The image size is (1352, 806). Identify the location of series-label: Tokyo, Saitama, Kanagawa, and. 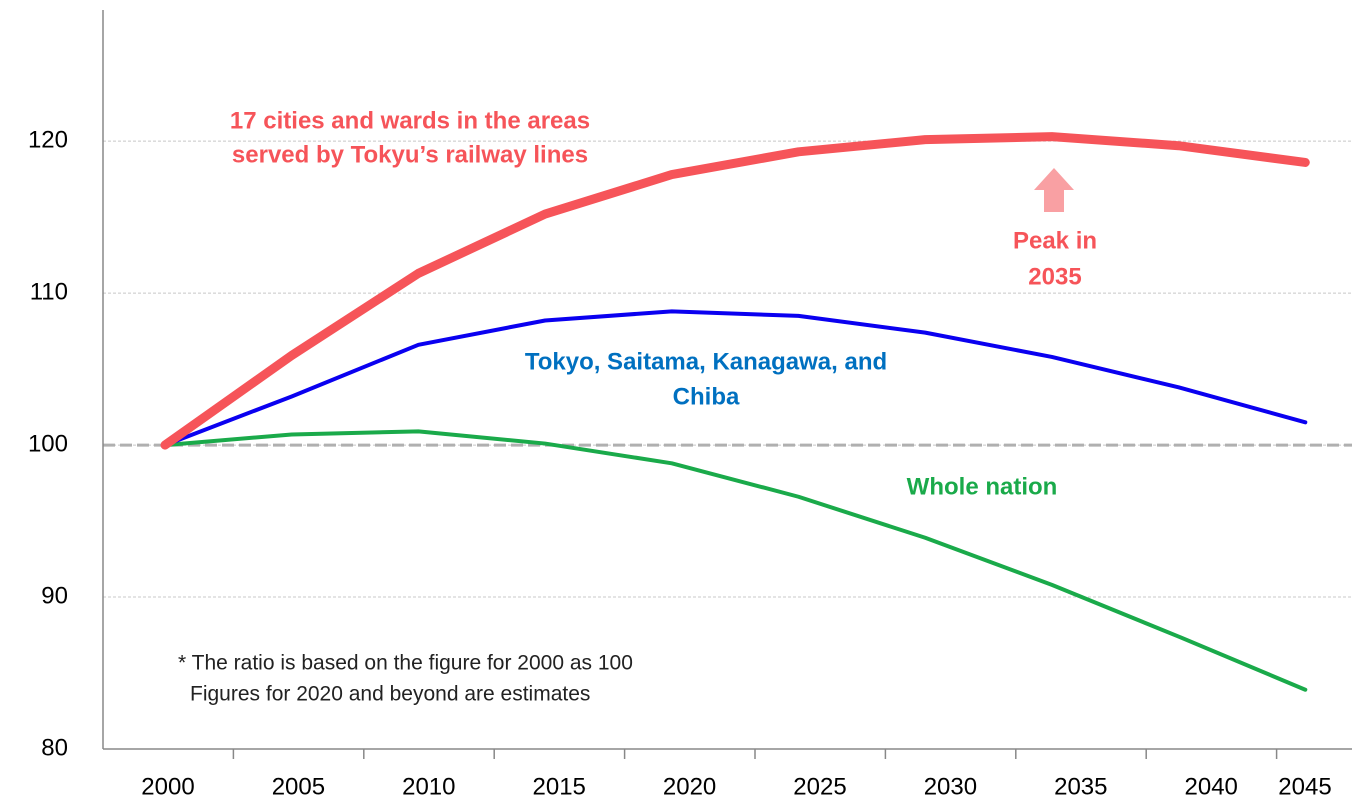
(706, 361).